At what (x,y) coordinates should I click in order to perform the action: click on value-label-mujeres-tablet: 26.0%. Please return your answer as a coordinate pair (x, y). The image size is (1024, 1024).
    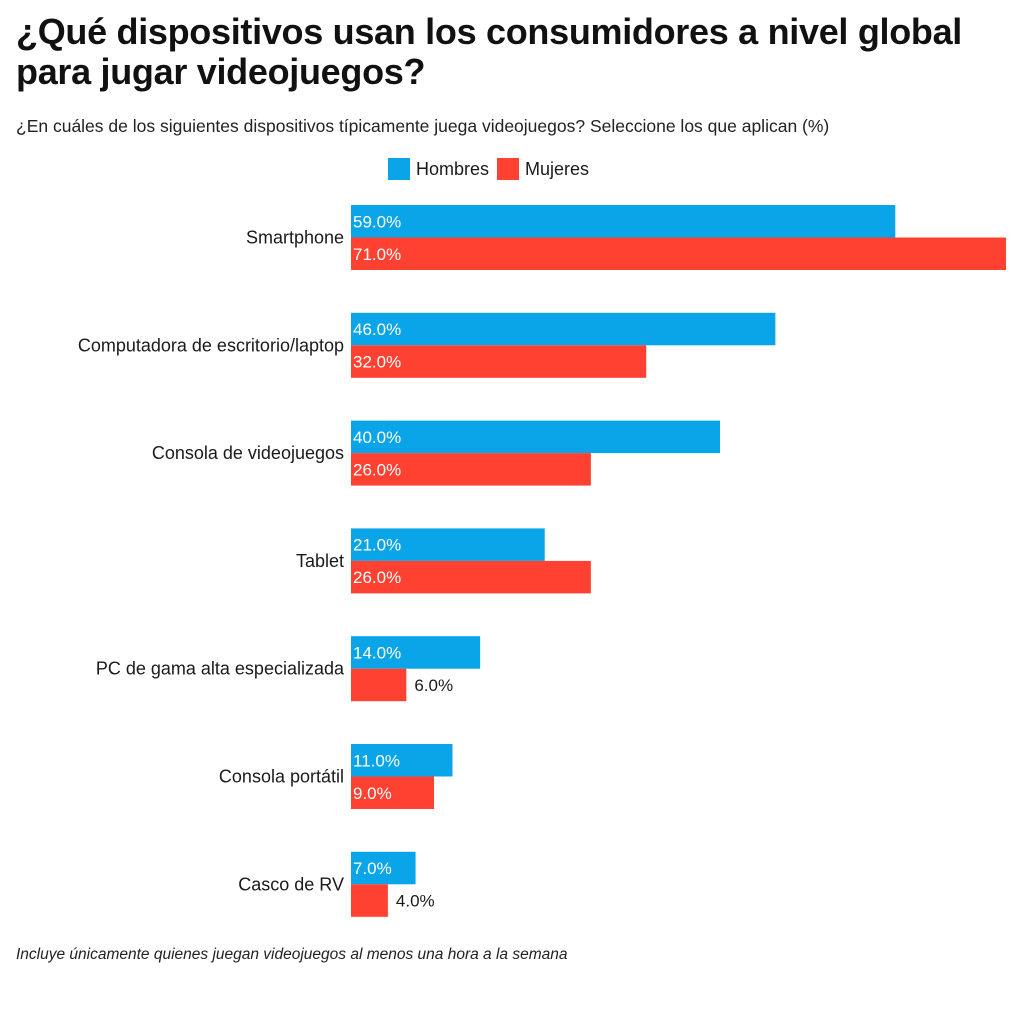
    Looking at the image, I should click on (377, 577).